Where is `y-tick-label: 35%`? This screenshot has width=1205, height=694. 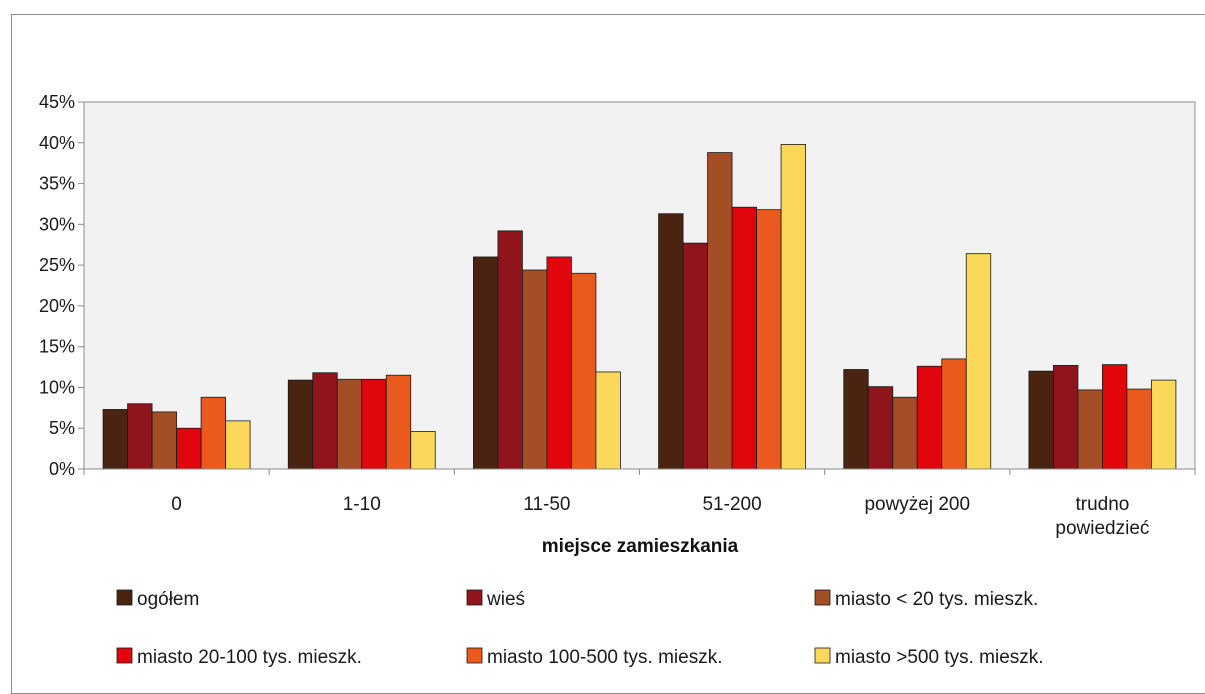 y-tick-label: 35% is located at coordinates (57, 184).